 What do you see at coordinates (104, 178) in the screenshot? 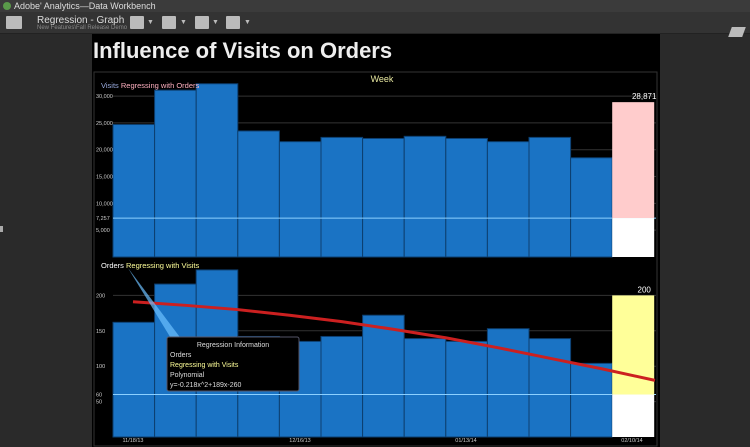
I see `y-tick-label: 15,000` at bounding box center [104, 178].